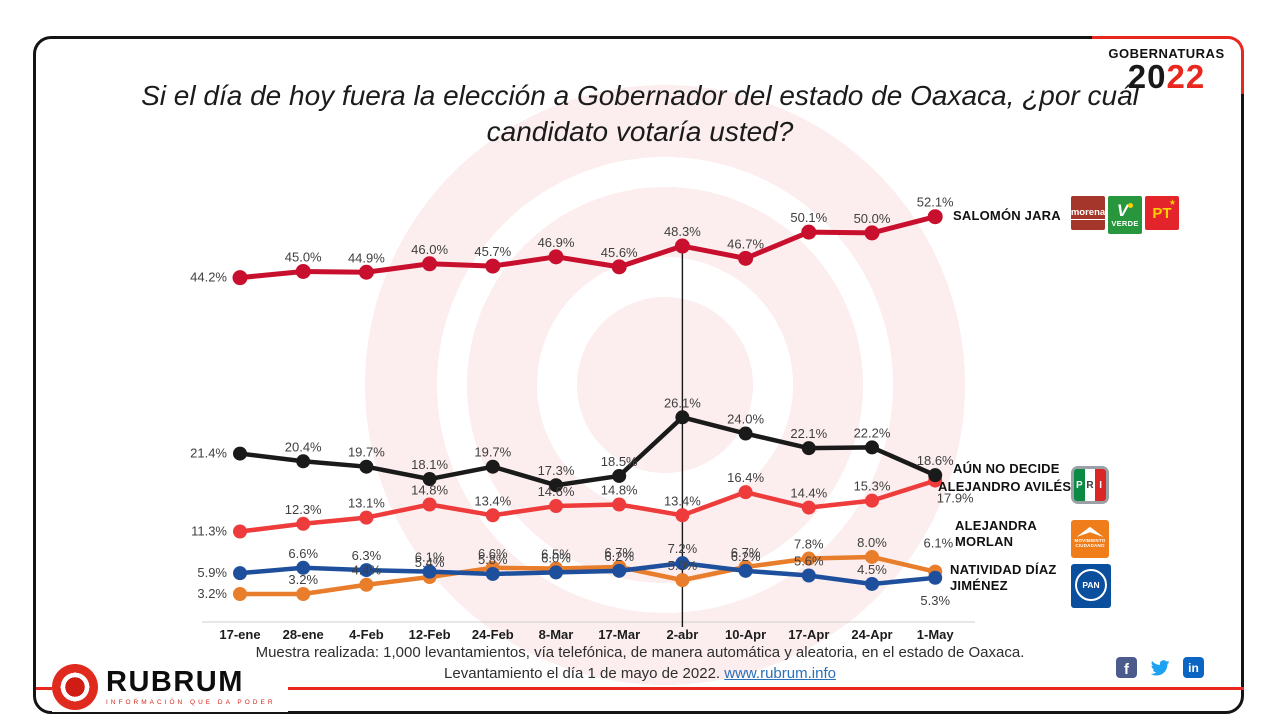 This screenshot has width=1280, height=720. Describe the element at coordinates (955, 498) in the screenshot. I see `value-label: 17.9%` at that location.